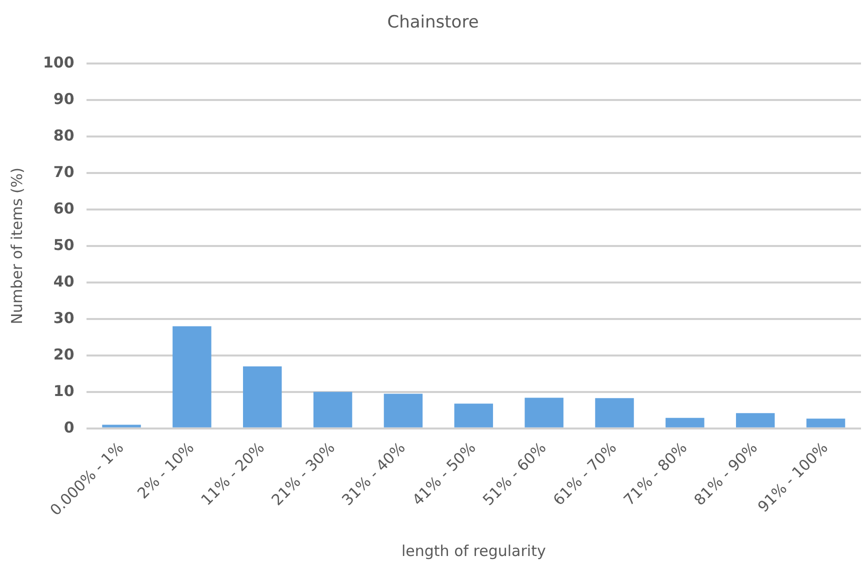 This screenshot has width=866, height=570. Describe the element at coordinates (69, 427) in the screenshot. I see `y-tick-label: 0` at that location.